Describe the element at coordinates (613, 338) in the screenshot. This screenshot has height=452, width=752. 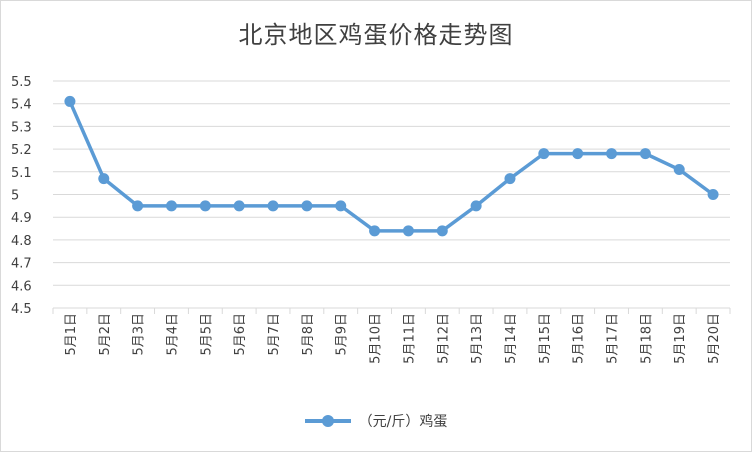
I see `x-tick-label: 5月17日` at that location.